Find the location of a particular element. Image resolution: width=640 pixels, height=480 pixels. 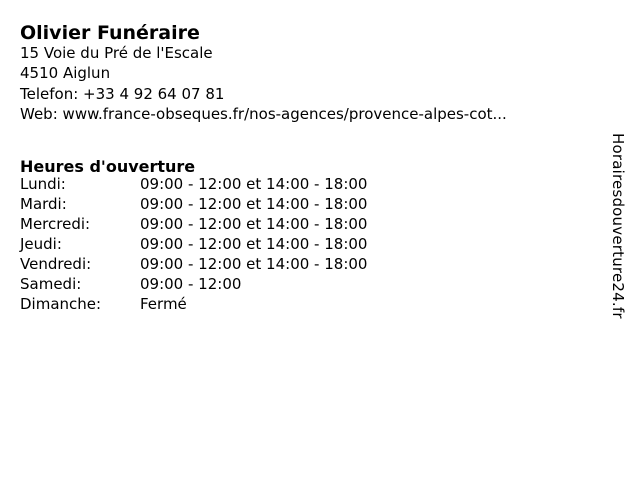

page-title: Olivier Funéraire is located at coordinates (110, 32).